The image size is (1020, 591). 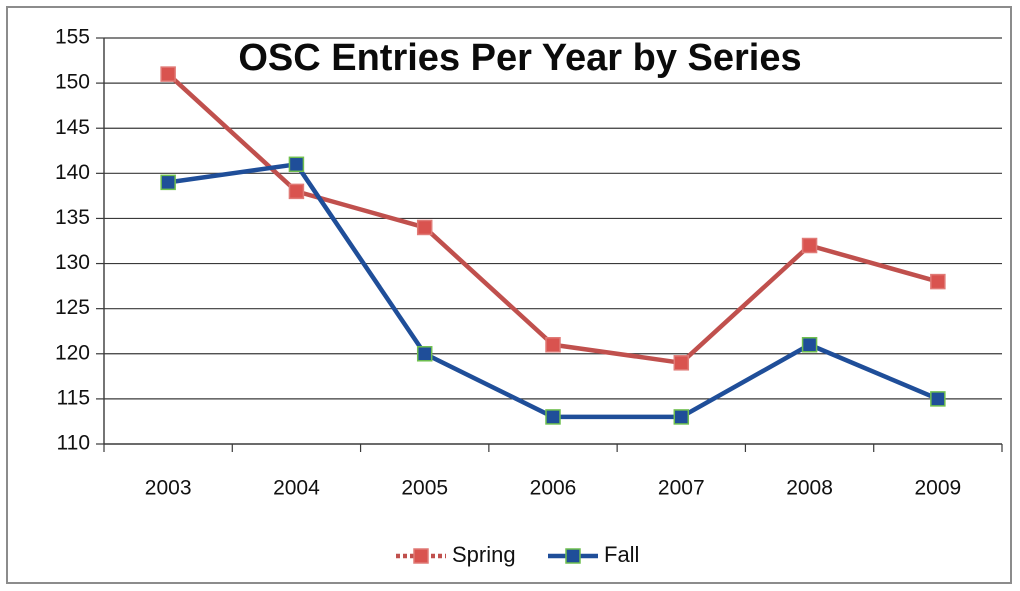 What do you see at coordinates (73, 443) in the screenshot?
I see `y-tick-label: 110` at bounding box center [73, 443].